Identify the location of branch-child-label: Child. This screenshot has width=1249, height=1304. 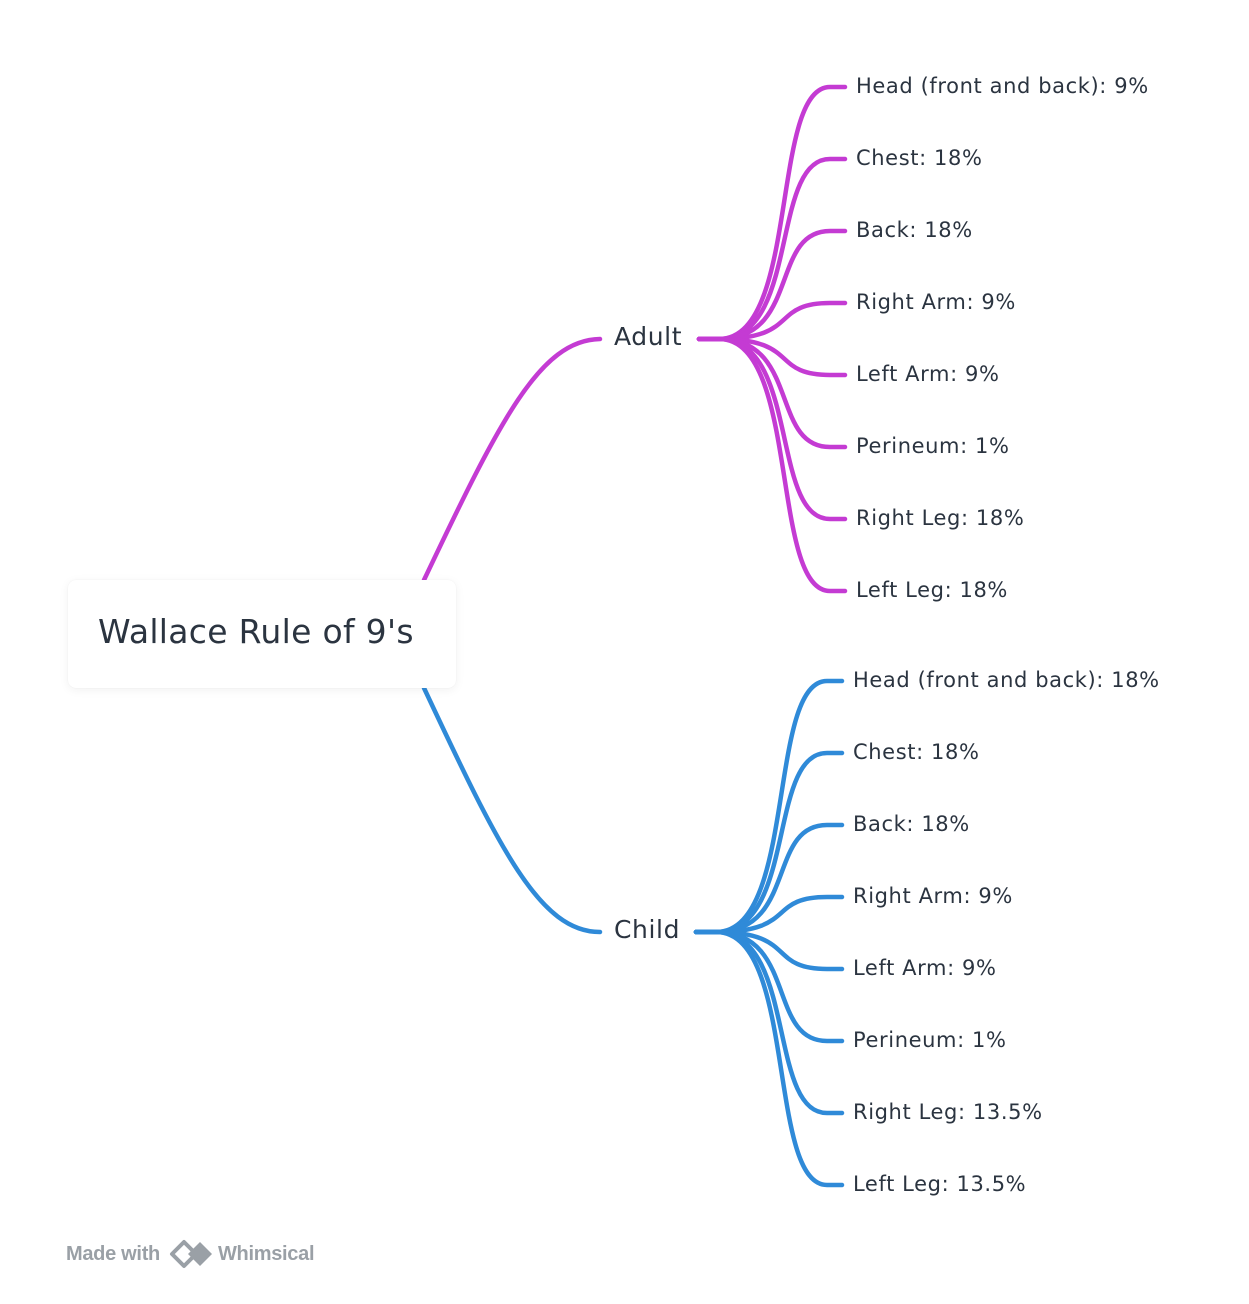
(647, 929).